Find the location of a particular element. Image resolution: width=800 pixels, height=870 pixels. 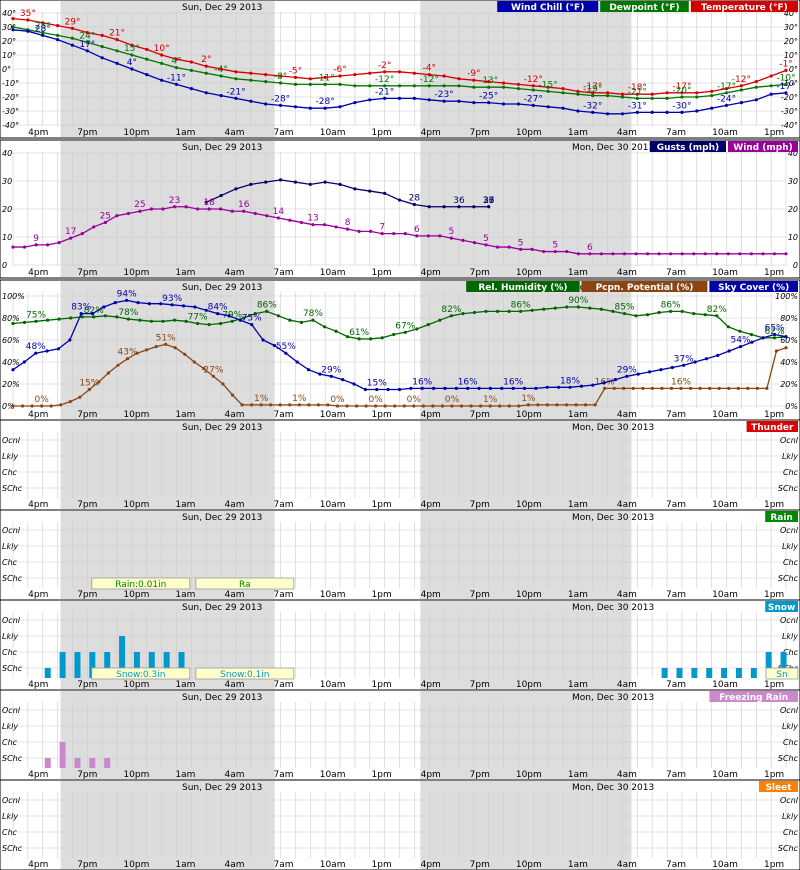

data-label: 25 is located at coordinates (139, 205).